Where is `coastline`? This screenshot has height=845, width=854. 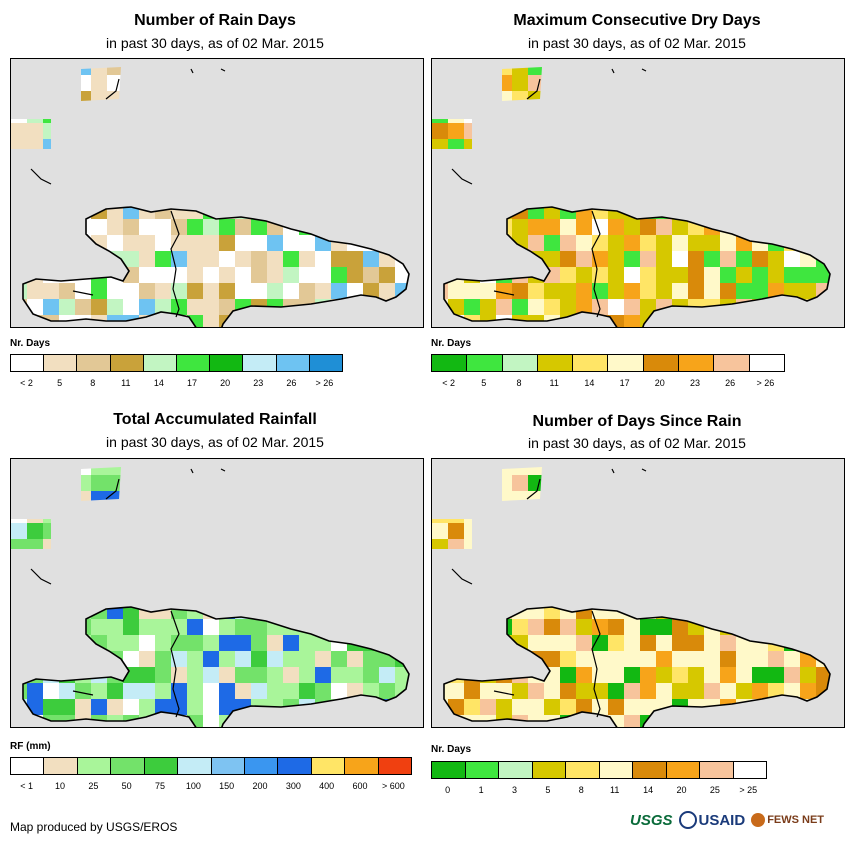 coastline is located at coordinates (637, 266).